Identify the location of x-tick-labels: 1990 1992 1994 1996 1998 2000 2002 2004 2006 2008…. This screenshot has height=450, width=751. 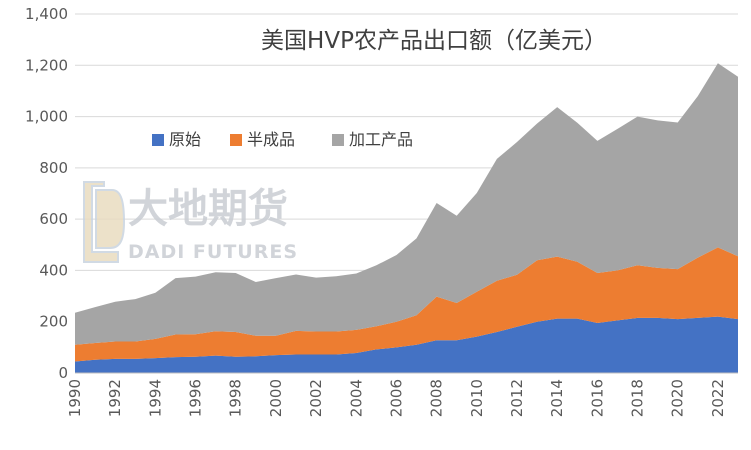
(396, 398).